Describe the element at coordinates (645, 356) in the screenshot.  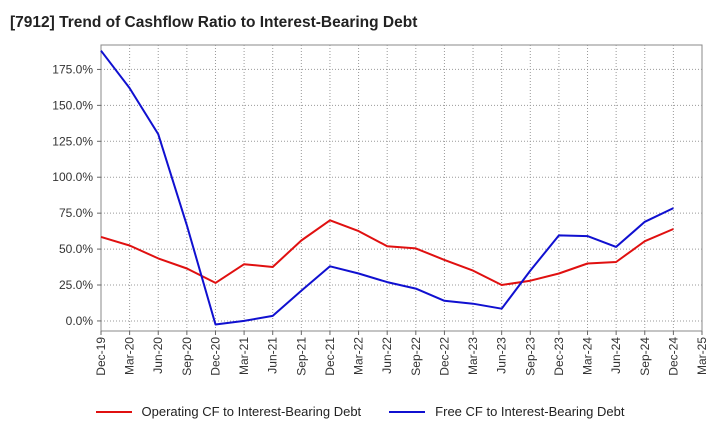
I see `x-tick-label: Sep-24` at that location.